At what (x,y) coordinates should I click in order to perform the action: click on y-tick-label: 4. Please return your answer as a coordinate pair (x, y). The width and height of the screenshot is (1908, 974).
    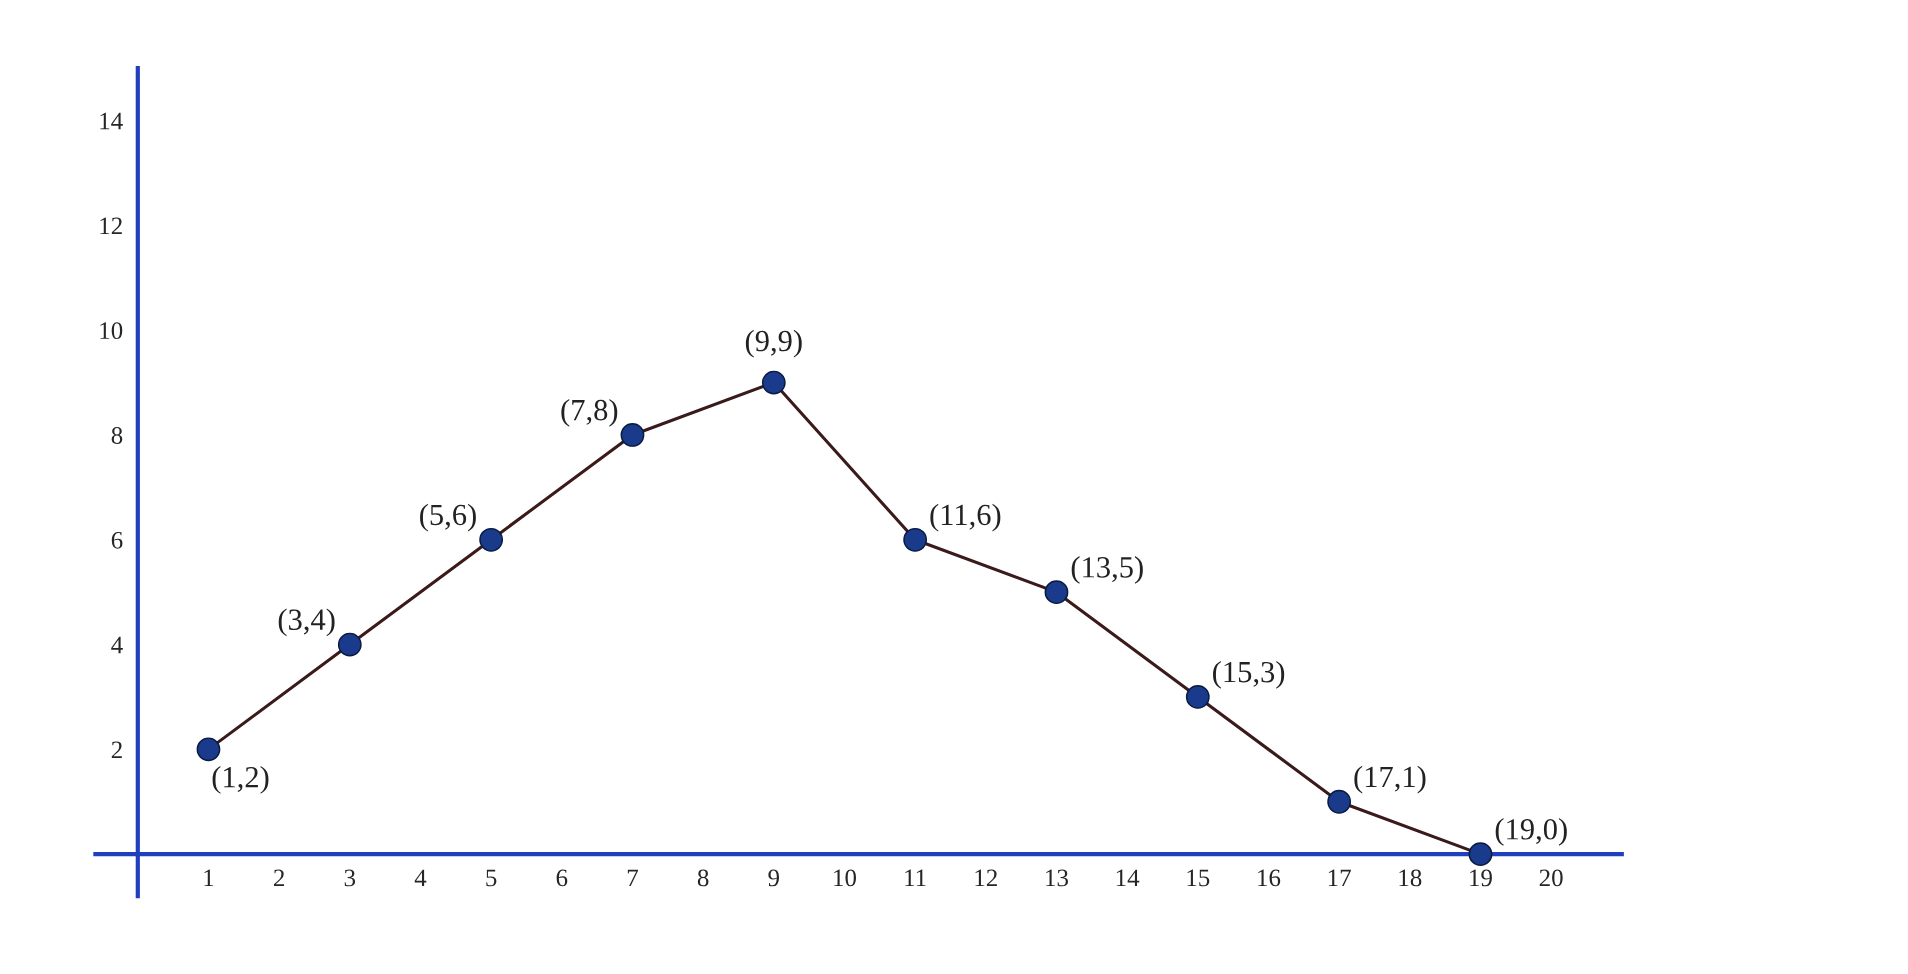
    Looking at the image, I should click on (117, 645).